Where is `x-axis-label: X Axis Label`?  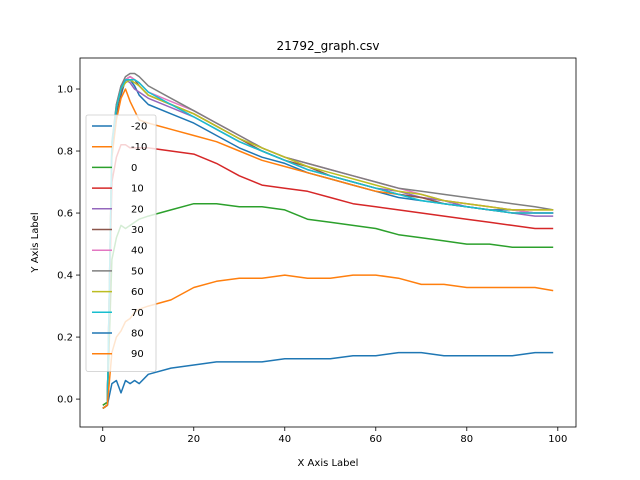 x-axis-label: X Axis Label is located at coordinates (328, 463).